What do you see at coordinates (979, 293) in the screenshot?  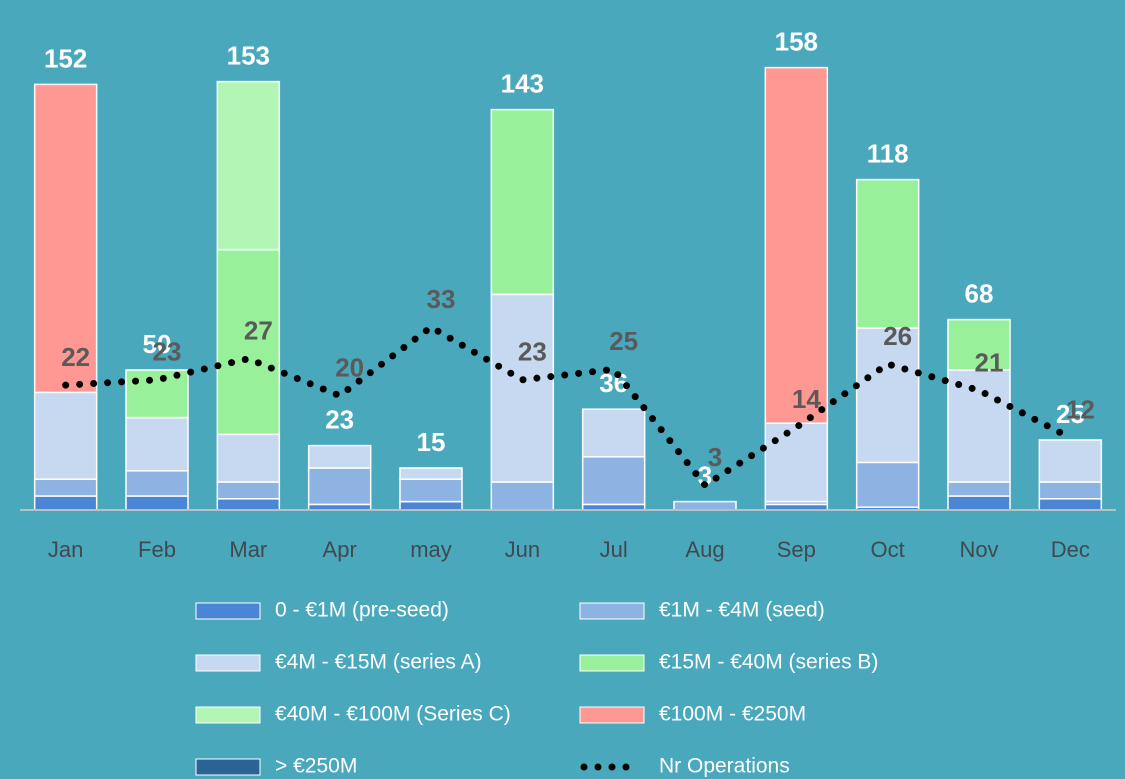 I see `total-label: 68` at bounding box center [979, 293].